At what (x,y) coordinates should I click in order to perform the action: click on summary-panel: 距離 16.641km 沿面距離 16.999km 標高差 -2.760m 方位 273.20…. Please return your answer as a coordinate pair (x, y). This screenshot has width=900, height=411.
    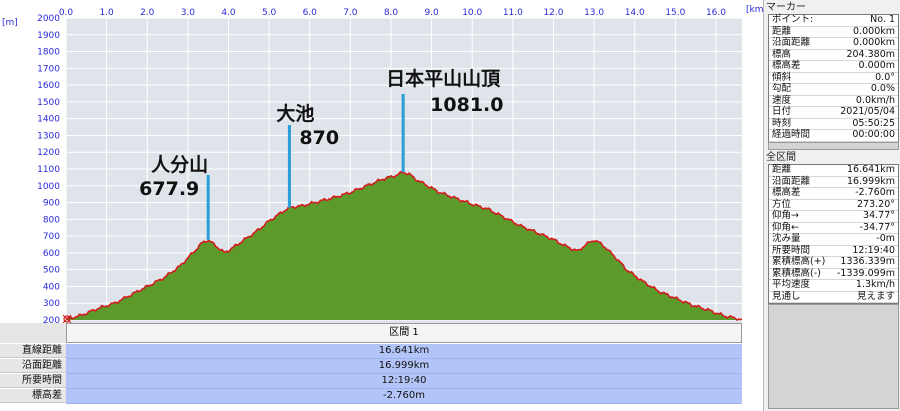
    Looking at the image, I should click on (833, 234).